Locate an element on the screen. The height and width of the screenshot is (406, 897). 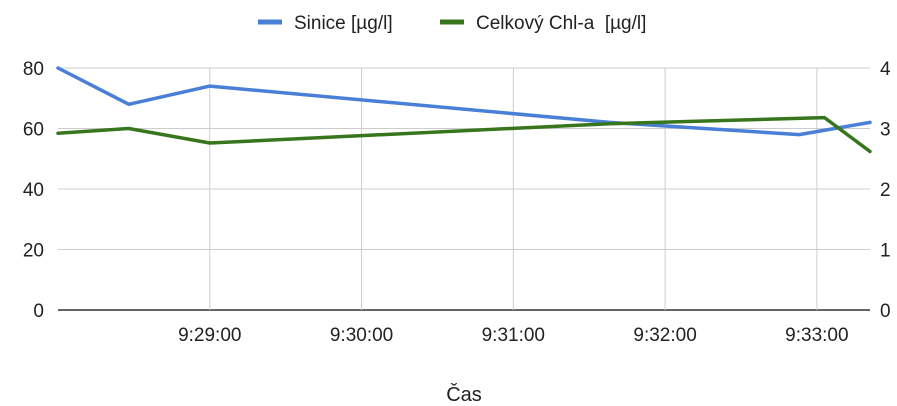
x-tick-label: 9:33:00 is located at coordinates (816, 335).